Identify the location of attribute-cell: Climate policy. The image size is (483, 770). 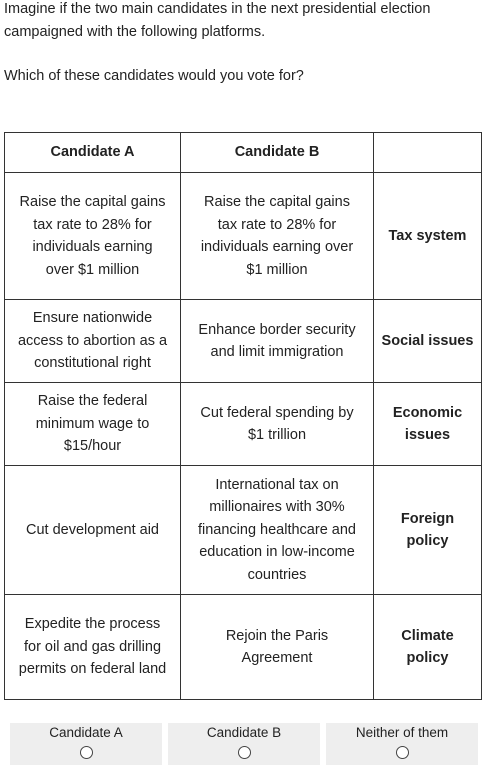
(427, 647).